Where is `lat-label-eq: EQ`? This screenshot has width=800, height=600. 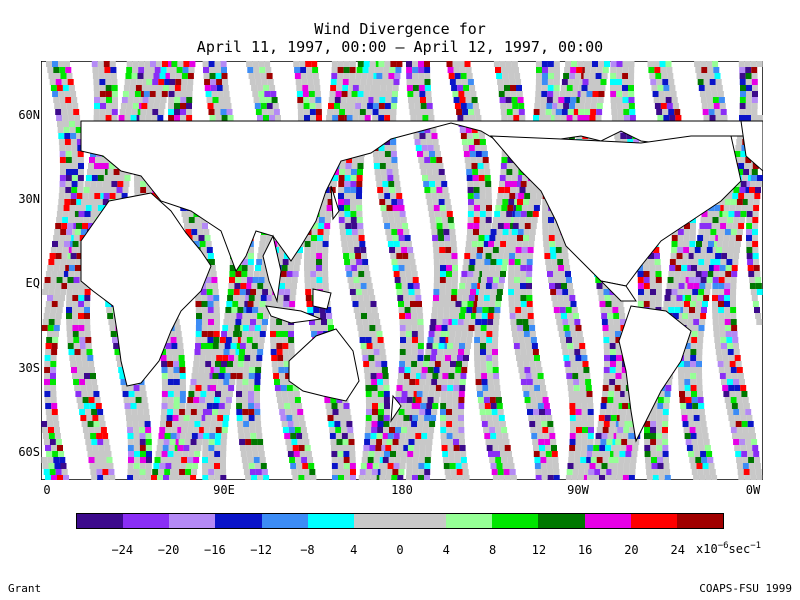 lat-label-eq: EQ is located at coordinates (32, 283).